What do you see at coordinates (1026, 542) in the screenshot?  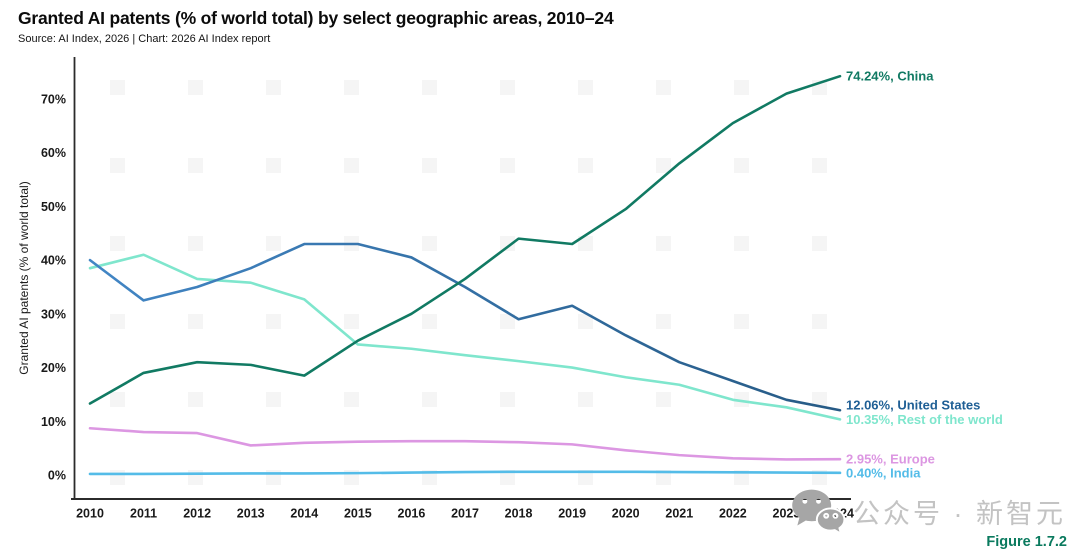 I see `figure-label: Figure 1.7.2` at bounding box center [1026, 542].